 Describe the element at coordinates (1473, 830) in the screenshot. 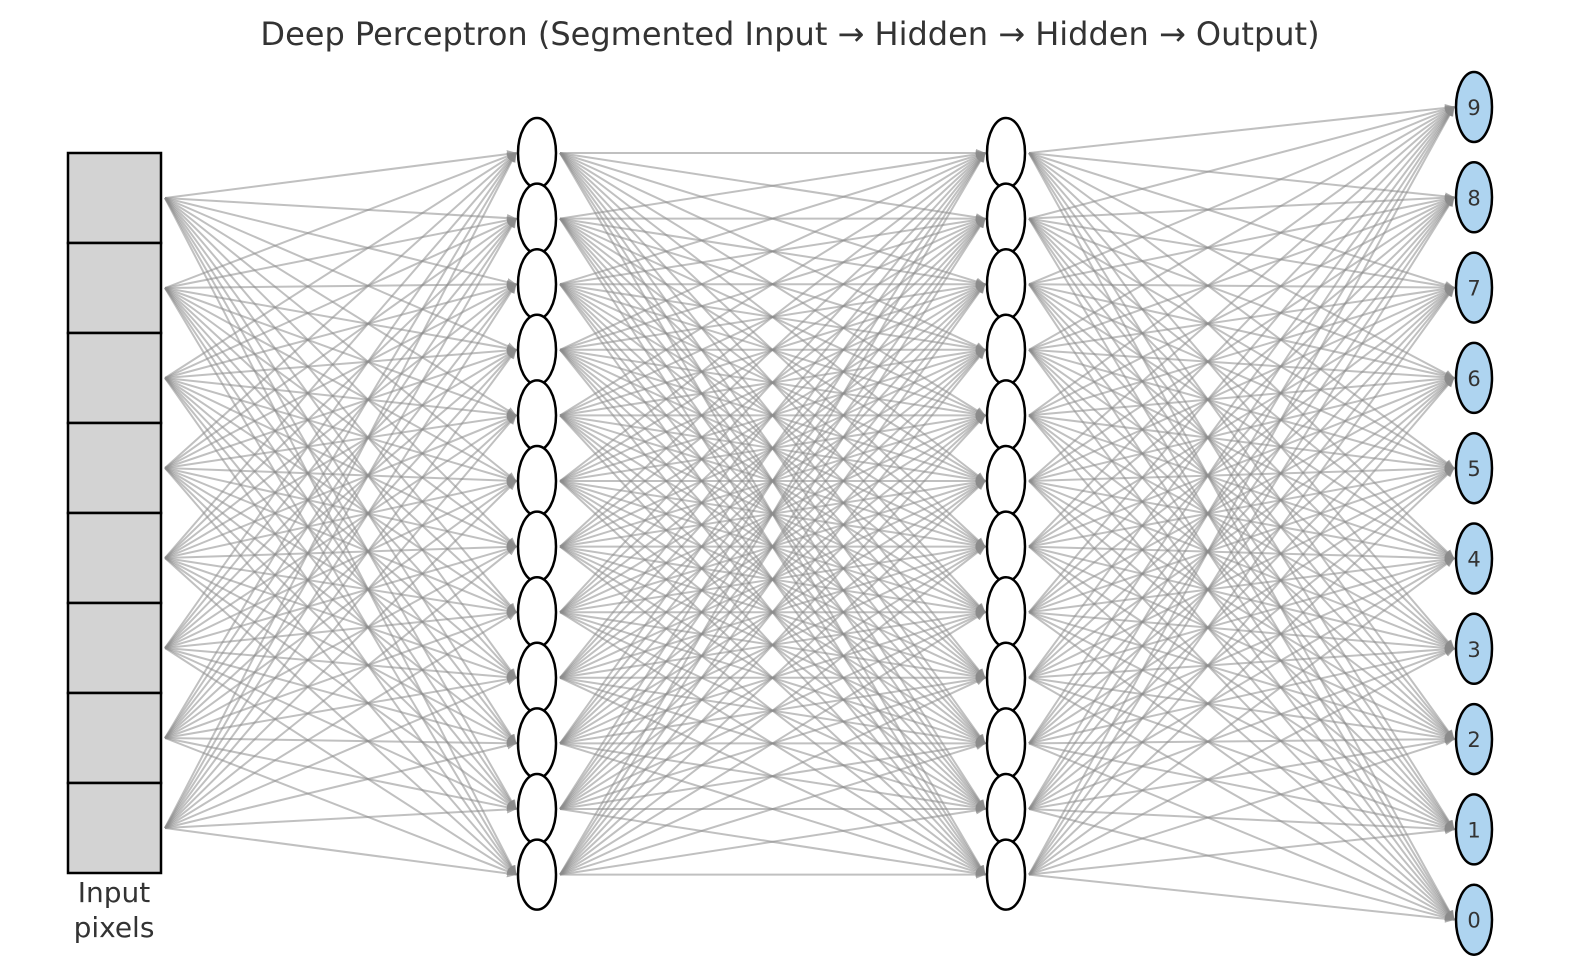

I see `output-neuron-label: 1` at that location.